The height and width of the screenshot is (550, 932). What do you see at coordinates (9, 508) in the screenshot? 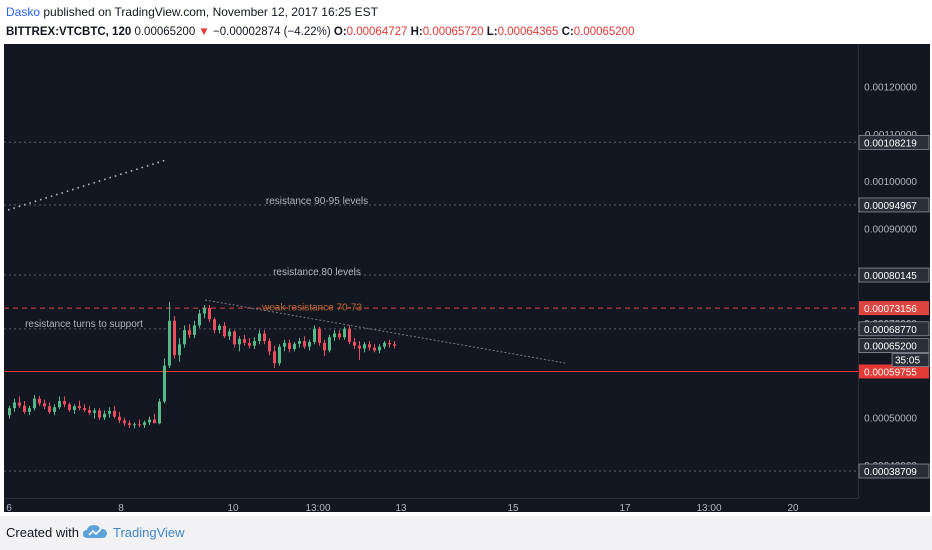
I see `time-tick-label: 6` at bounding box center [9, 508].